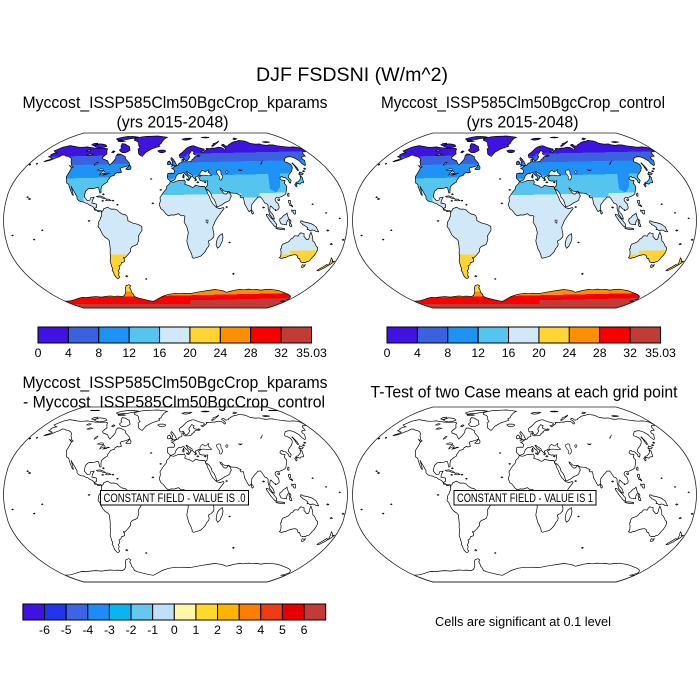 This screenshot has width=700, height=700. What do you see at coordinates (239, 630) in the screenshot?
I see `svg-text: 3` at bounding box center [239, 630].